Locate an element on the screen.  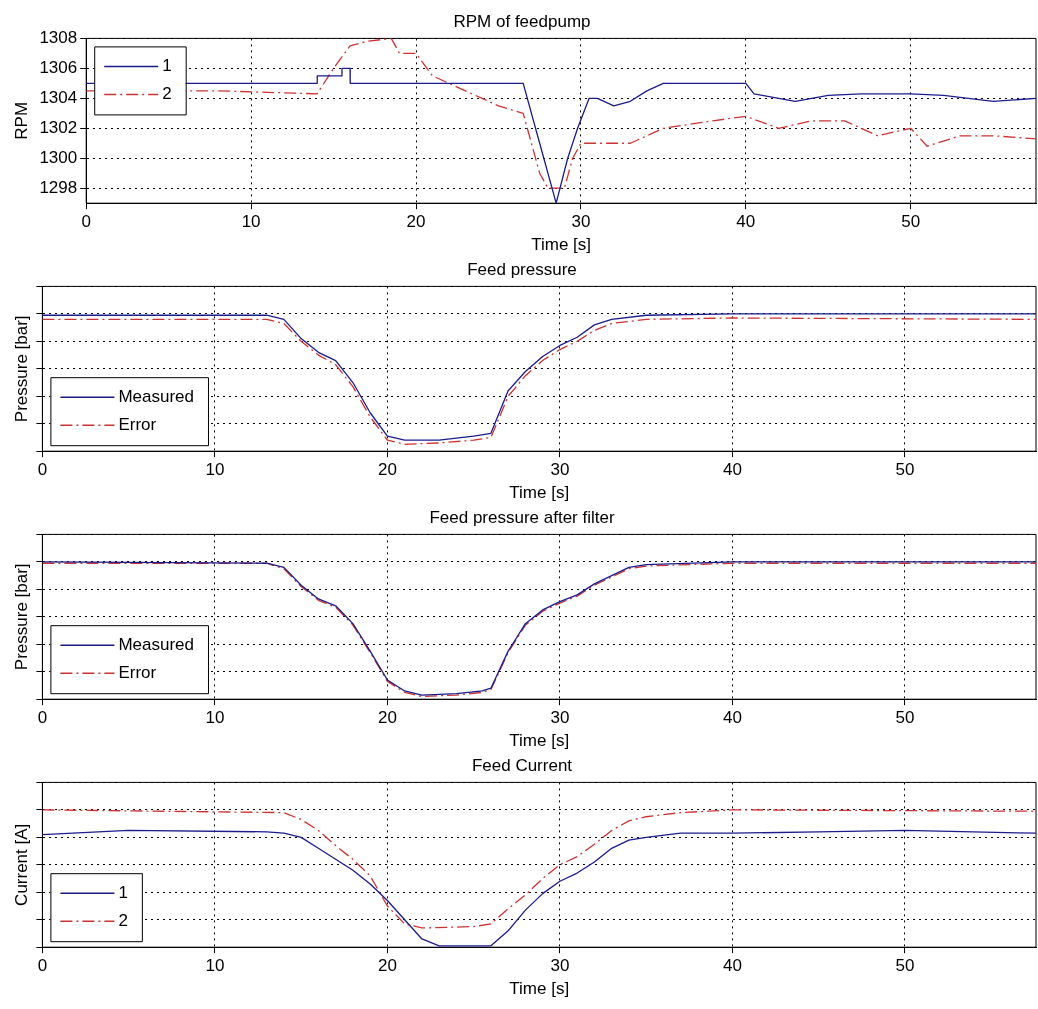
y-axis-title: RPM is located at coordinates (21, 120).